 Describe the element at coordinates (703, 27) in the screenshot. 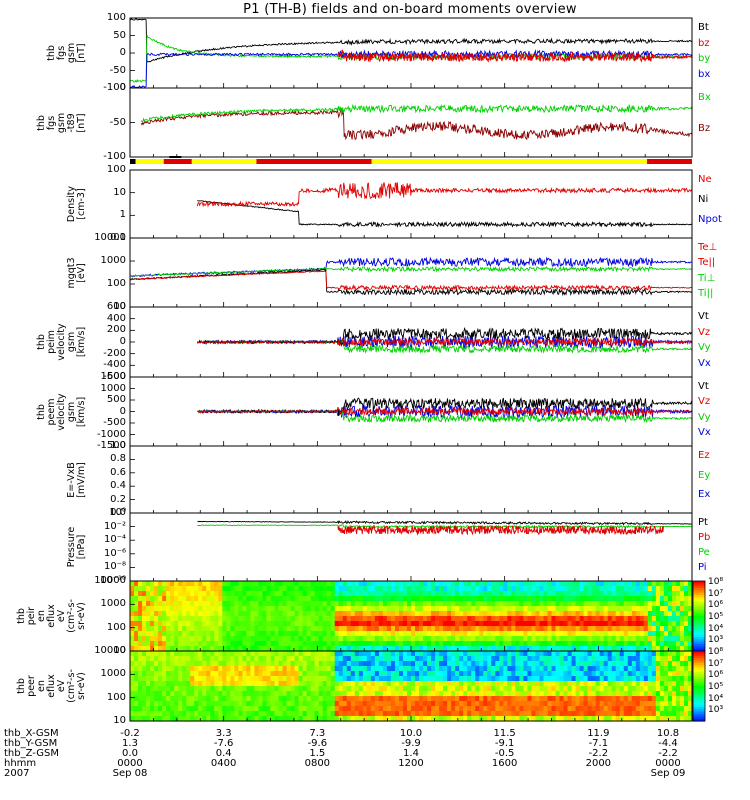

I see `legend-entry: Bt` at that location.